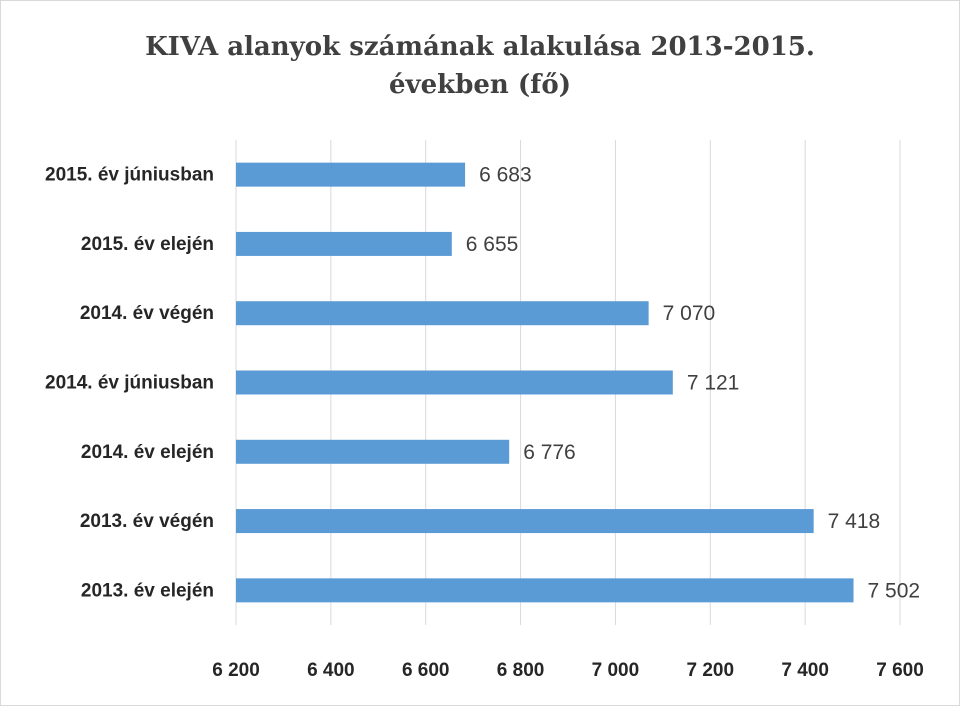  I want to click on category-label-5: 2013. év végén, so click(147, 521).